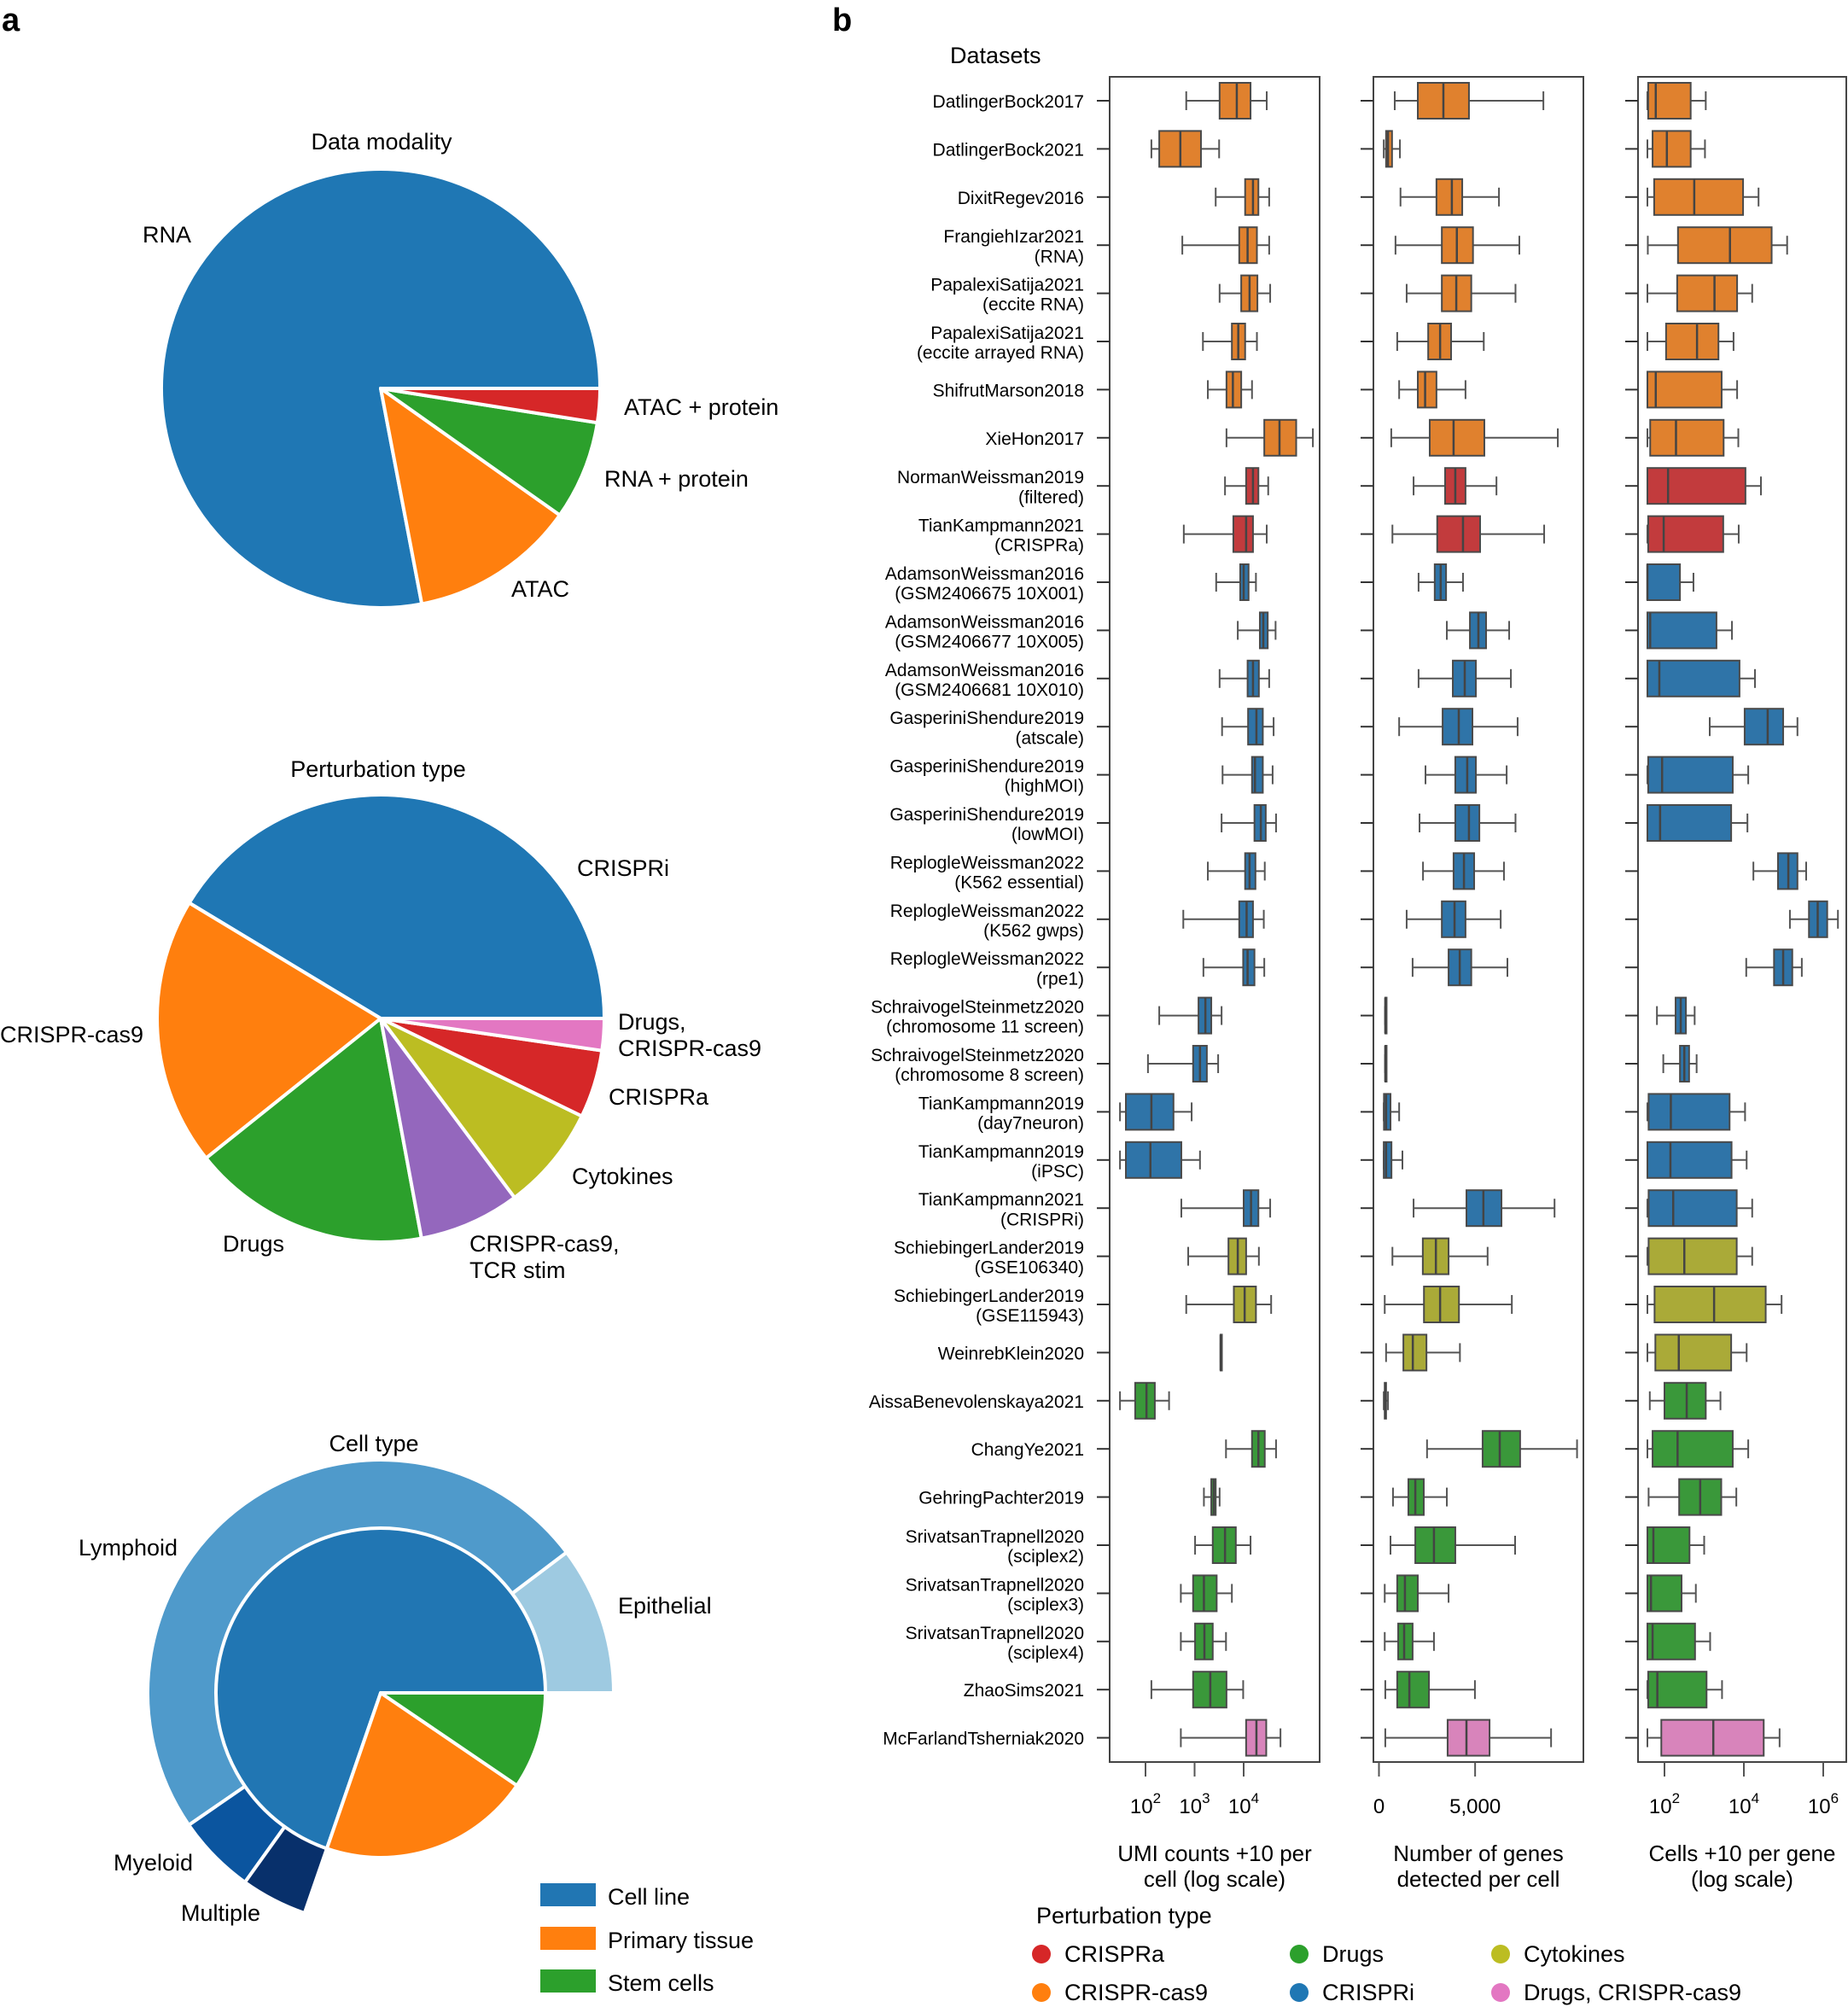 The image size is (1848, 2013). I want to click on inner-slice-cell-line, so click(380, 1688).